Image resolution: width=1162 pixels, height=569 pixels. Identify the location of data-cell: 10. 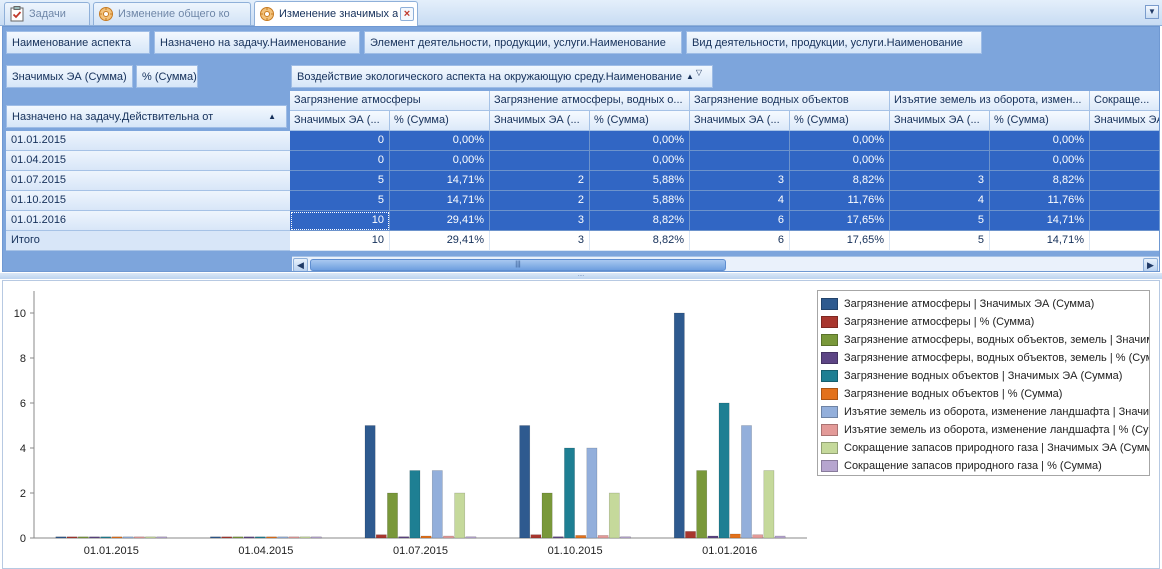
(340, 221).